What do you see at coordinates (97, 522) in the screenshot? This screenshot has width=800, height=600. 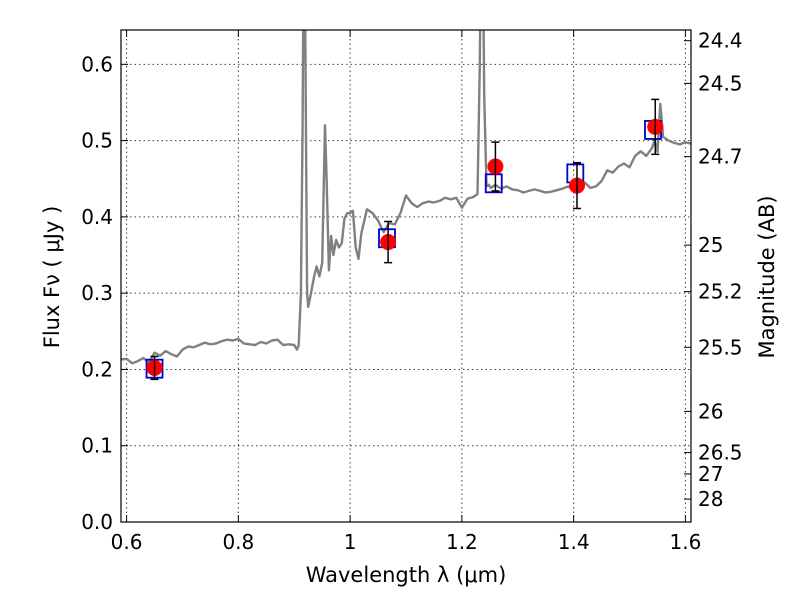 I see `y-tick-label: 0.0` at bounding box center [97, 522].